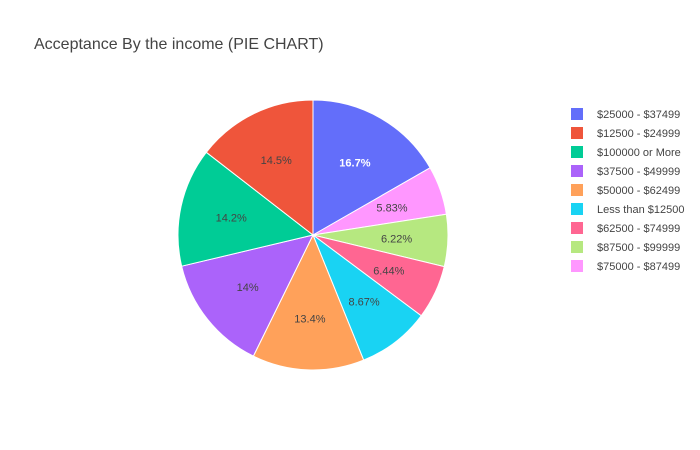 This screenshot has width=700, height=450. I want to click on slice-label-62500-74999: 6.44%, so click(388, 272).